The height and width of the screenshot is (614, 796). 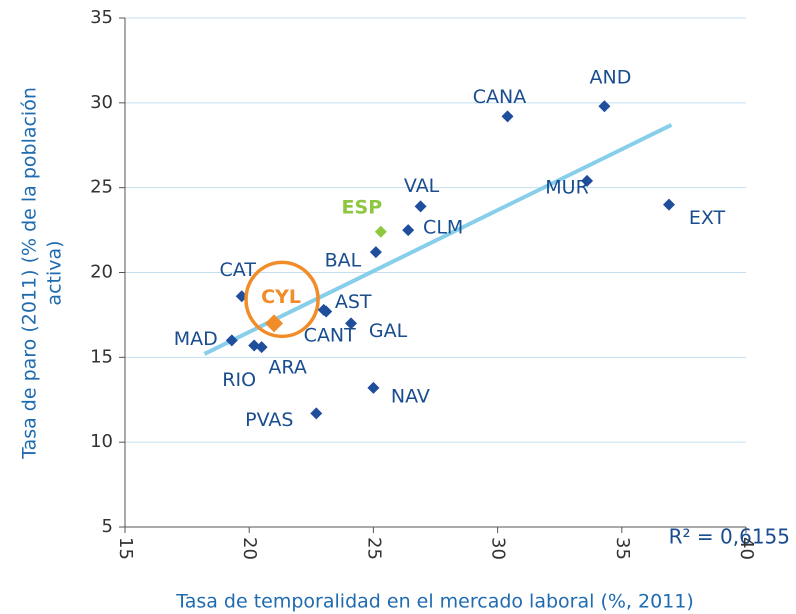 I want to click on point-label: NAV, so click(x=410, y=396).